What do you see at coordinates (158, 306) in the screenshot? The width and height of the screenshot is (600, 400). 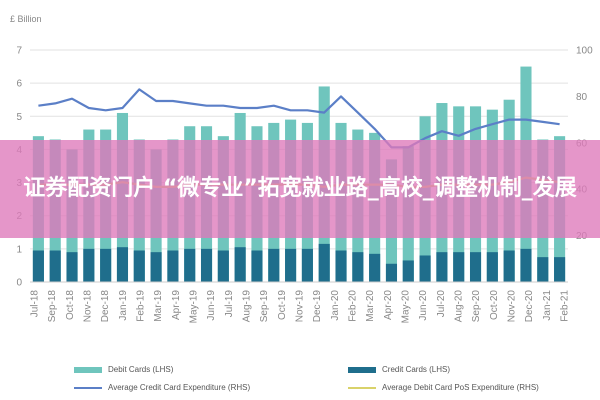 I see `x-tick-label: Mar-19` at bounding box center [158, 306].